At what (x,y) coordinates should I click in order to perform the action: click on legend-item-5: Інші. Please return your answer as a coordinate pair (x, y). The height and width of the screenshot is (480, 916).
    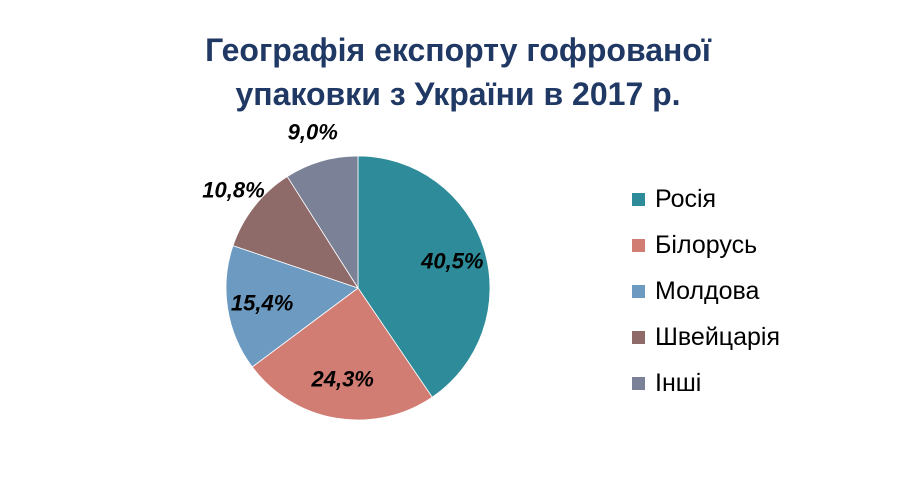
    Looking at the image, I should click on (706, 383).